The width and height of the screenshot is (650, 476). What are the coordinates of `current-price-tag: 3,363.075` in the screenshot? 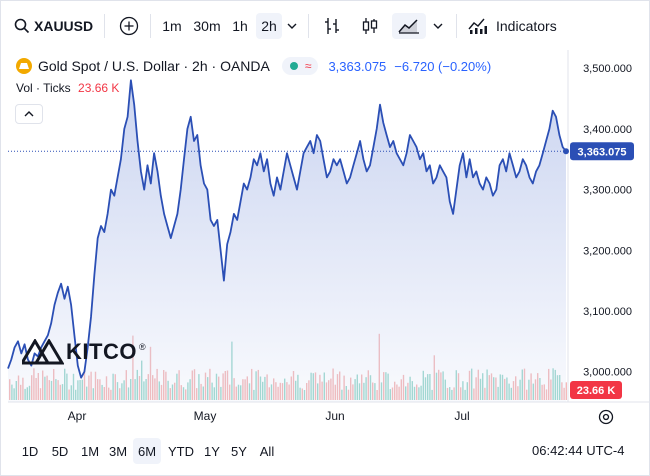 It's located at (602, 151).